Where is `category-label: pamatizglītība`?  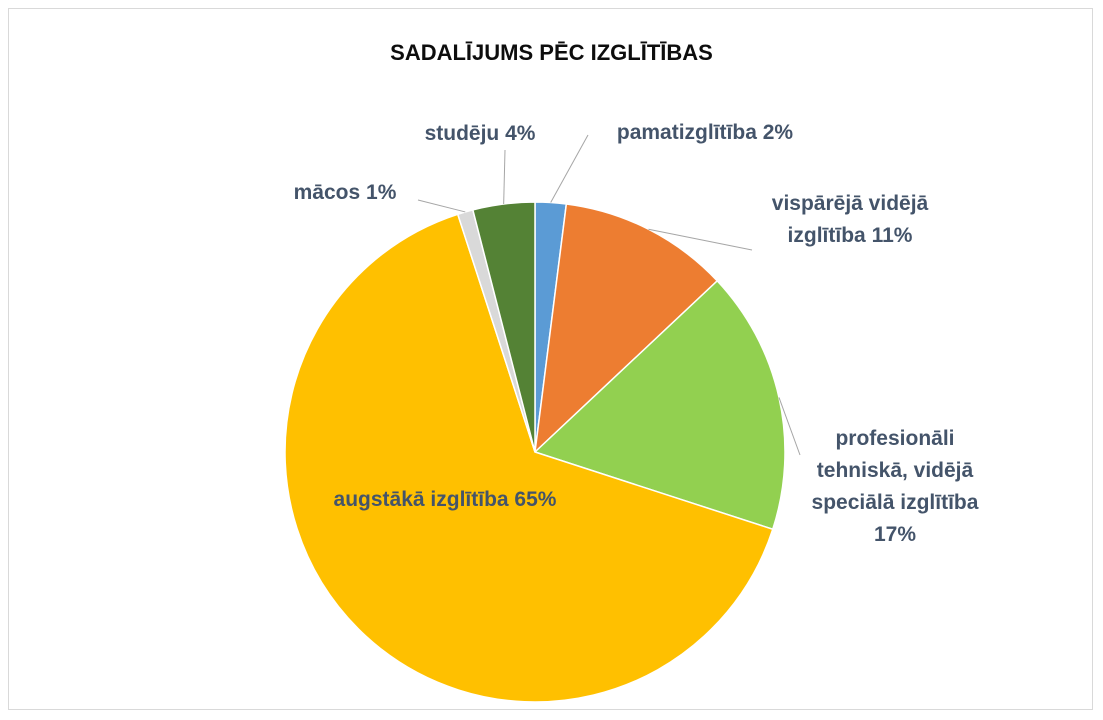
category-label: pamatizglītība is located at coordinates (686, 132).